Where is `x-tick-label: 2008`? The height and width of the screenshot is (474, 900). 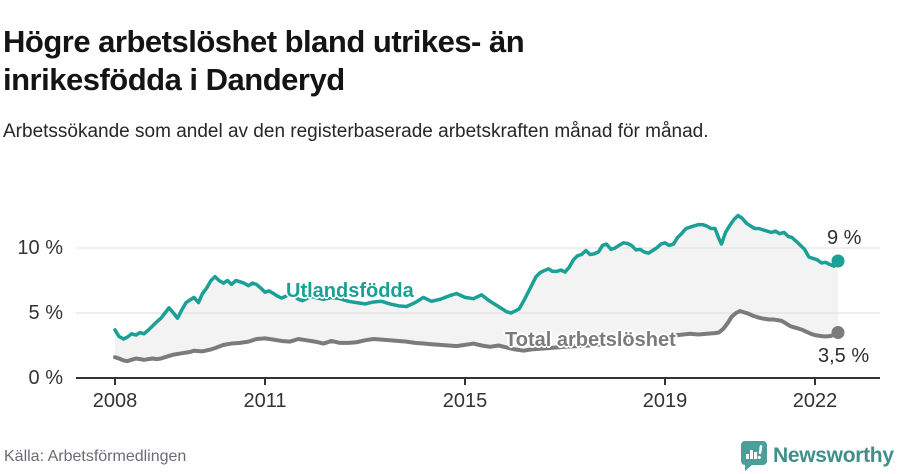
x-tick-label: 2008 is located at coordinates (115, 401).